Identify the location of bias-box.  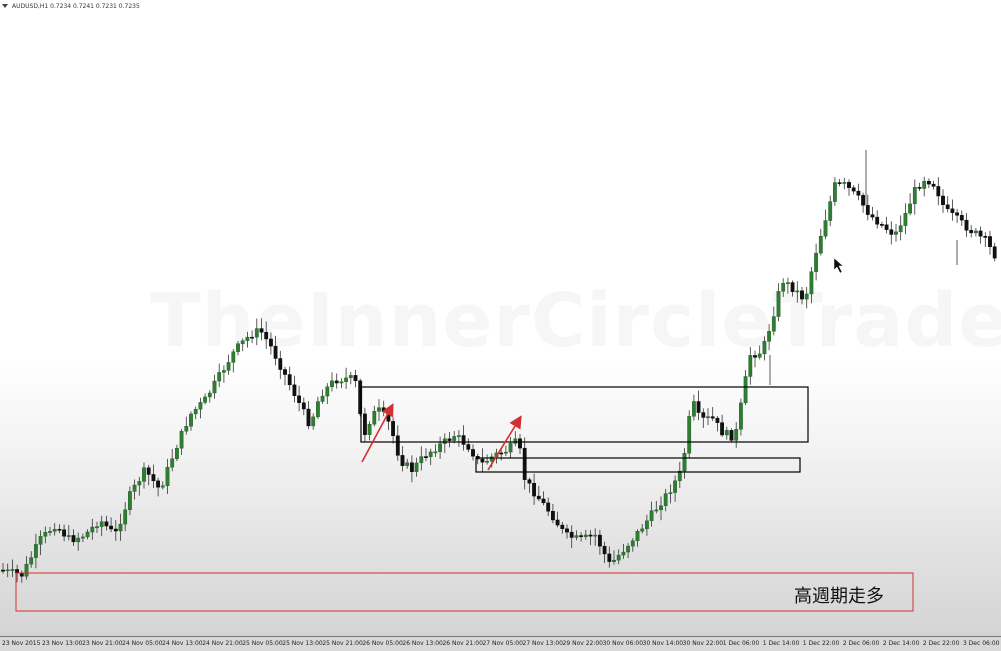
(464, 592).